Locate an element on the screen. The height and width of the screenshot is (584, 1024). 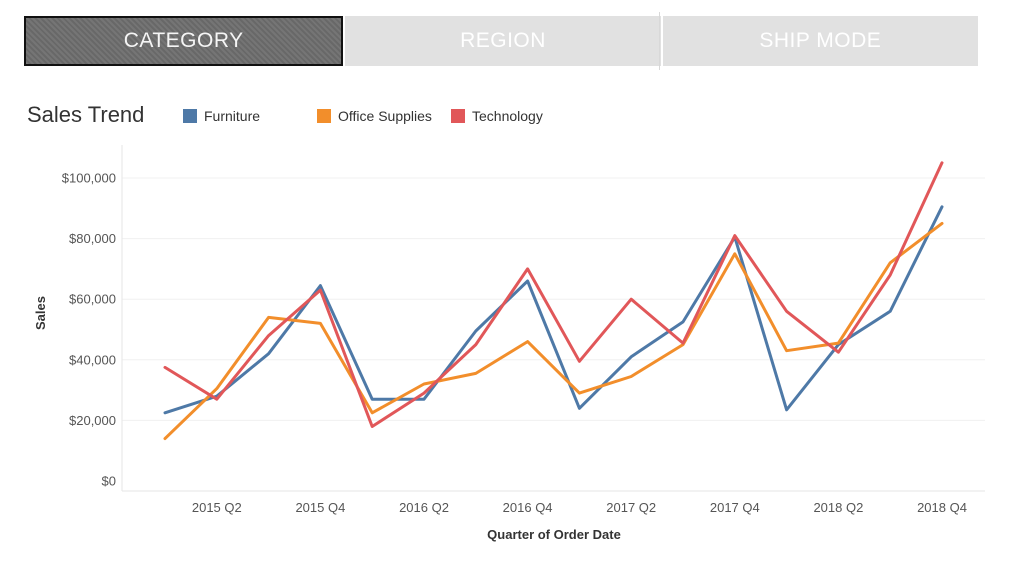
y-tick-label: $20,000 is located at coordinates (92, 420).